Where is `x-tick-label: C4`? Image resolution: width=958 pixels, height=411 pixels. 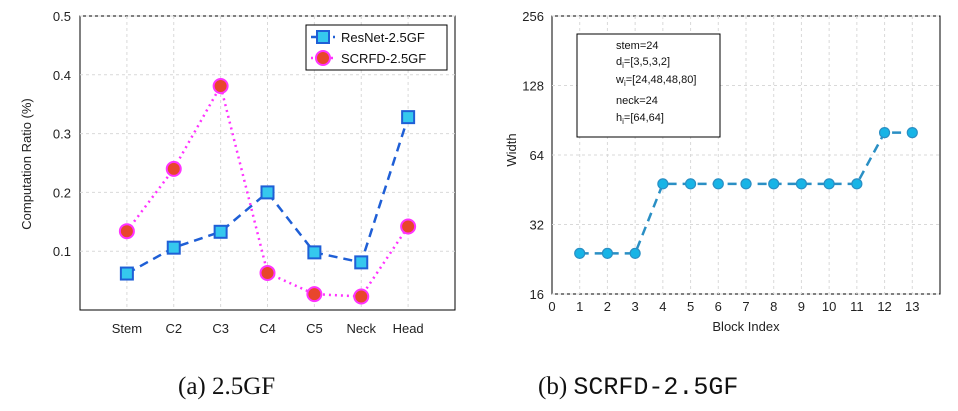
x-tick-label: C4 is located at coordinates (267, 328).